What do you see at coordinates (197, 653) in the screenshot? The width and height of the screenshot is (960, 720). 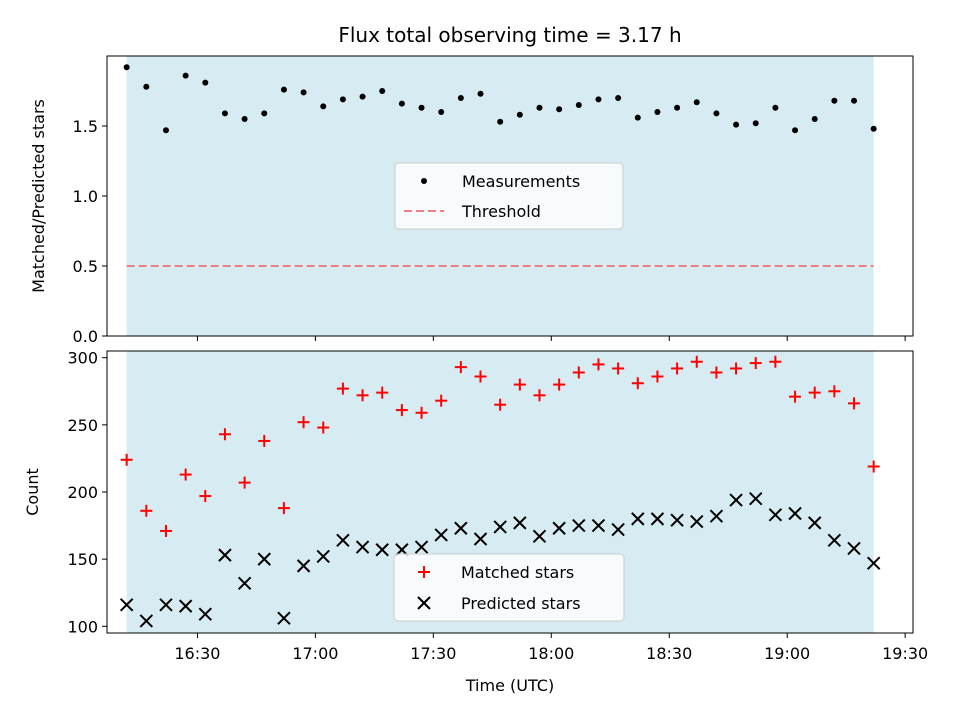 I see `x-tick-label: 16:30` at bounding box center [197, 653].